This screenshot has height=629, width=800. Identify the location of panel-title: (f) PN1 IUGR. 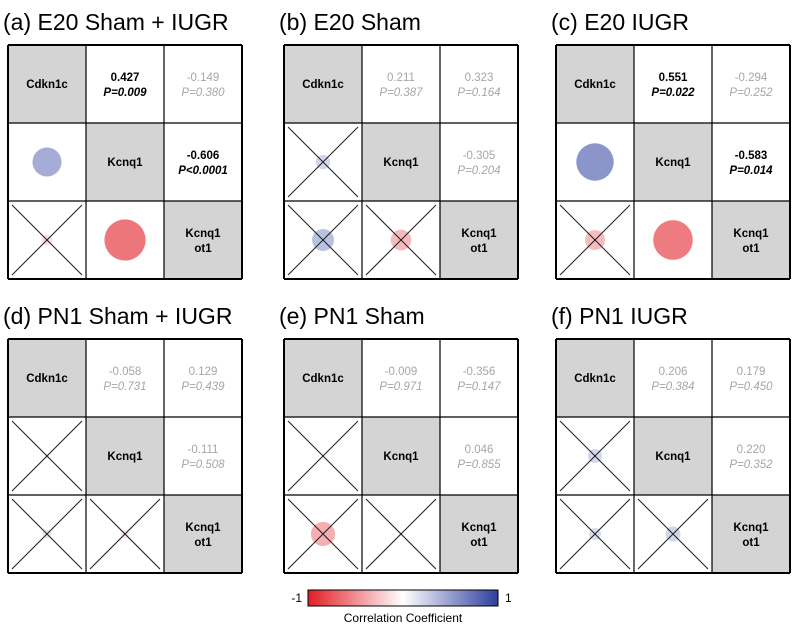
(619, 316).